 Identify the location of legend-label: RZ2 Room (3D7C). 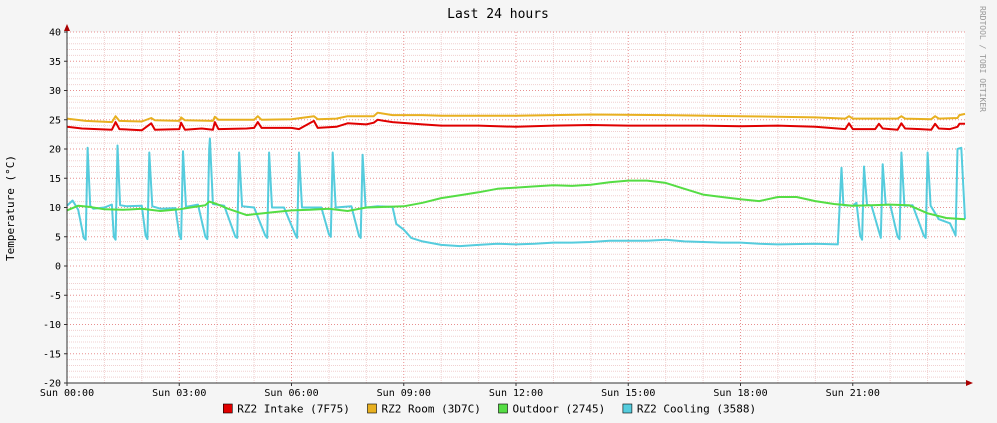
(431, 409).